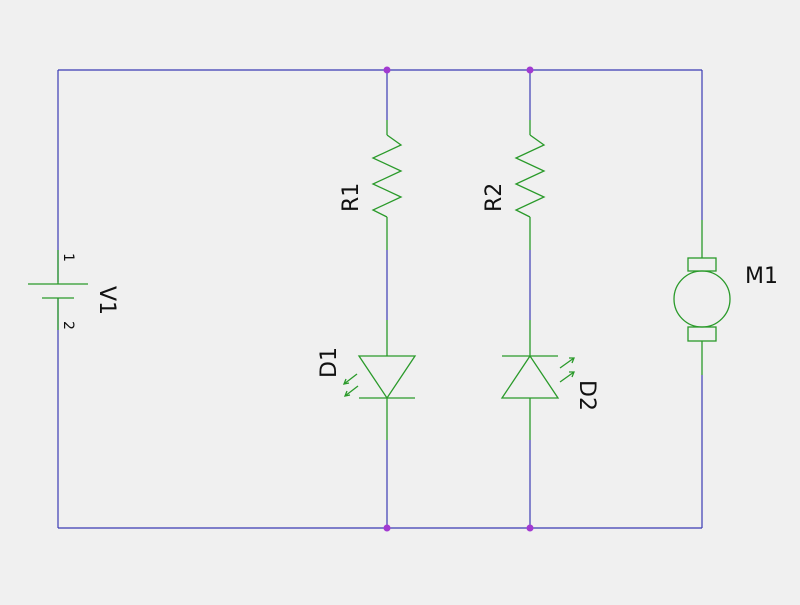 The height and width of the screenshot is (605, 800). What do you see at coordinates (329, 362) in the screenshot?
I see `led-d1-label: D1` at bounding box center [329, 362].